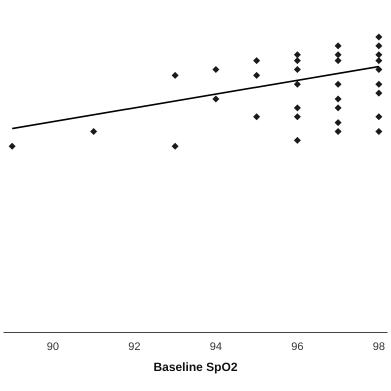  What do you see at coordinates (53, 347) in the screenshot?
I see `x-tick-label: 90` at bounding box center [53, 347].